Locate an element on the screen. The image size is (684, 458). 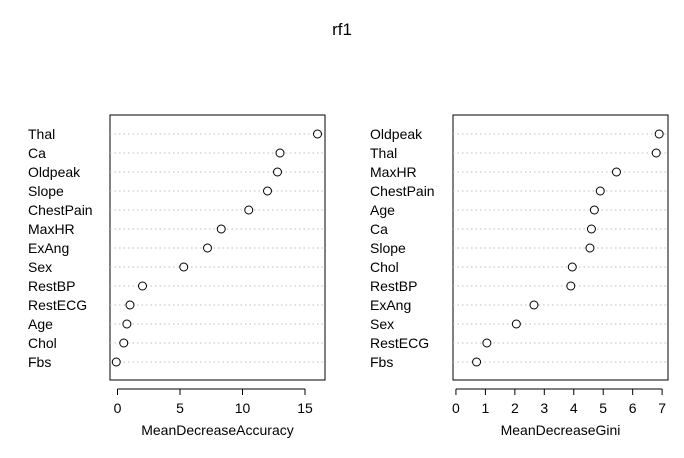
x-tick-label: 7 is located at coordinates (662, 408).